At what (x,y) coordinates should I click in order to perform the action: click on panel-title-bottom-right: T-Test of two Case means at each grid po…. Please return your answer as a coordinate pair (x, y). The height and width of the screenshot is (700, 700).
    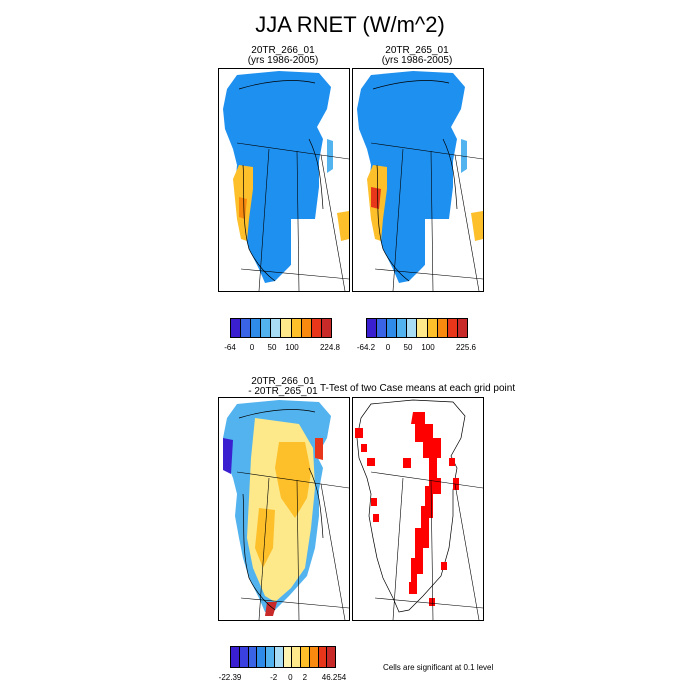
    Looking at the image, I should click on (418, 388).